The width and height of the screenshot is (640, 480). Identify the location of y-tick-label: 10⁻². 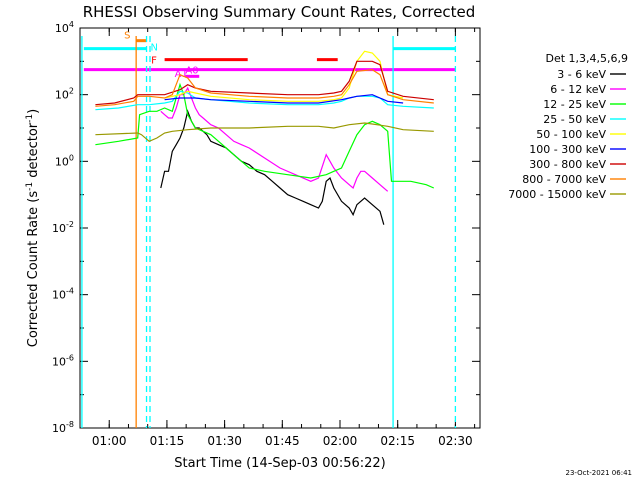
(63, 227).